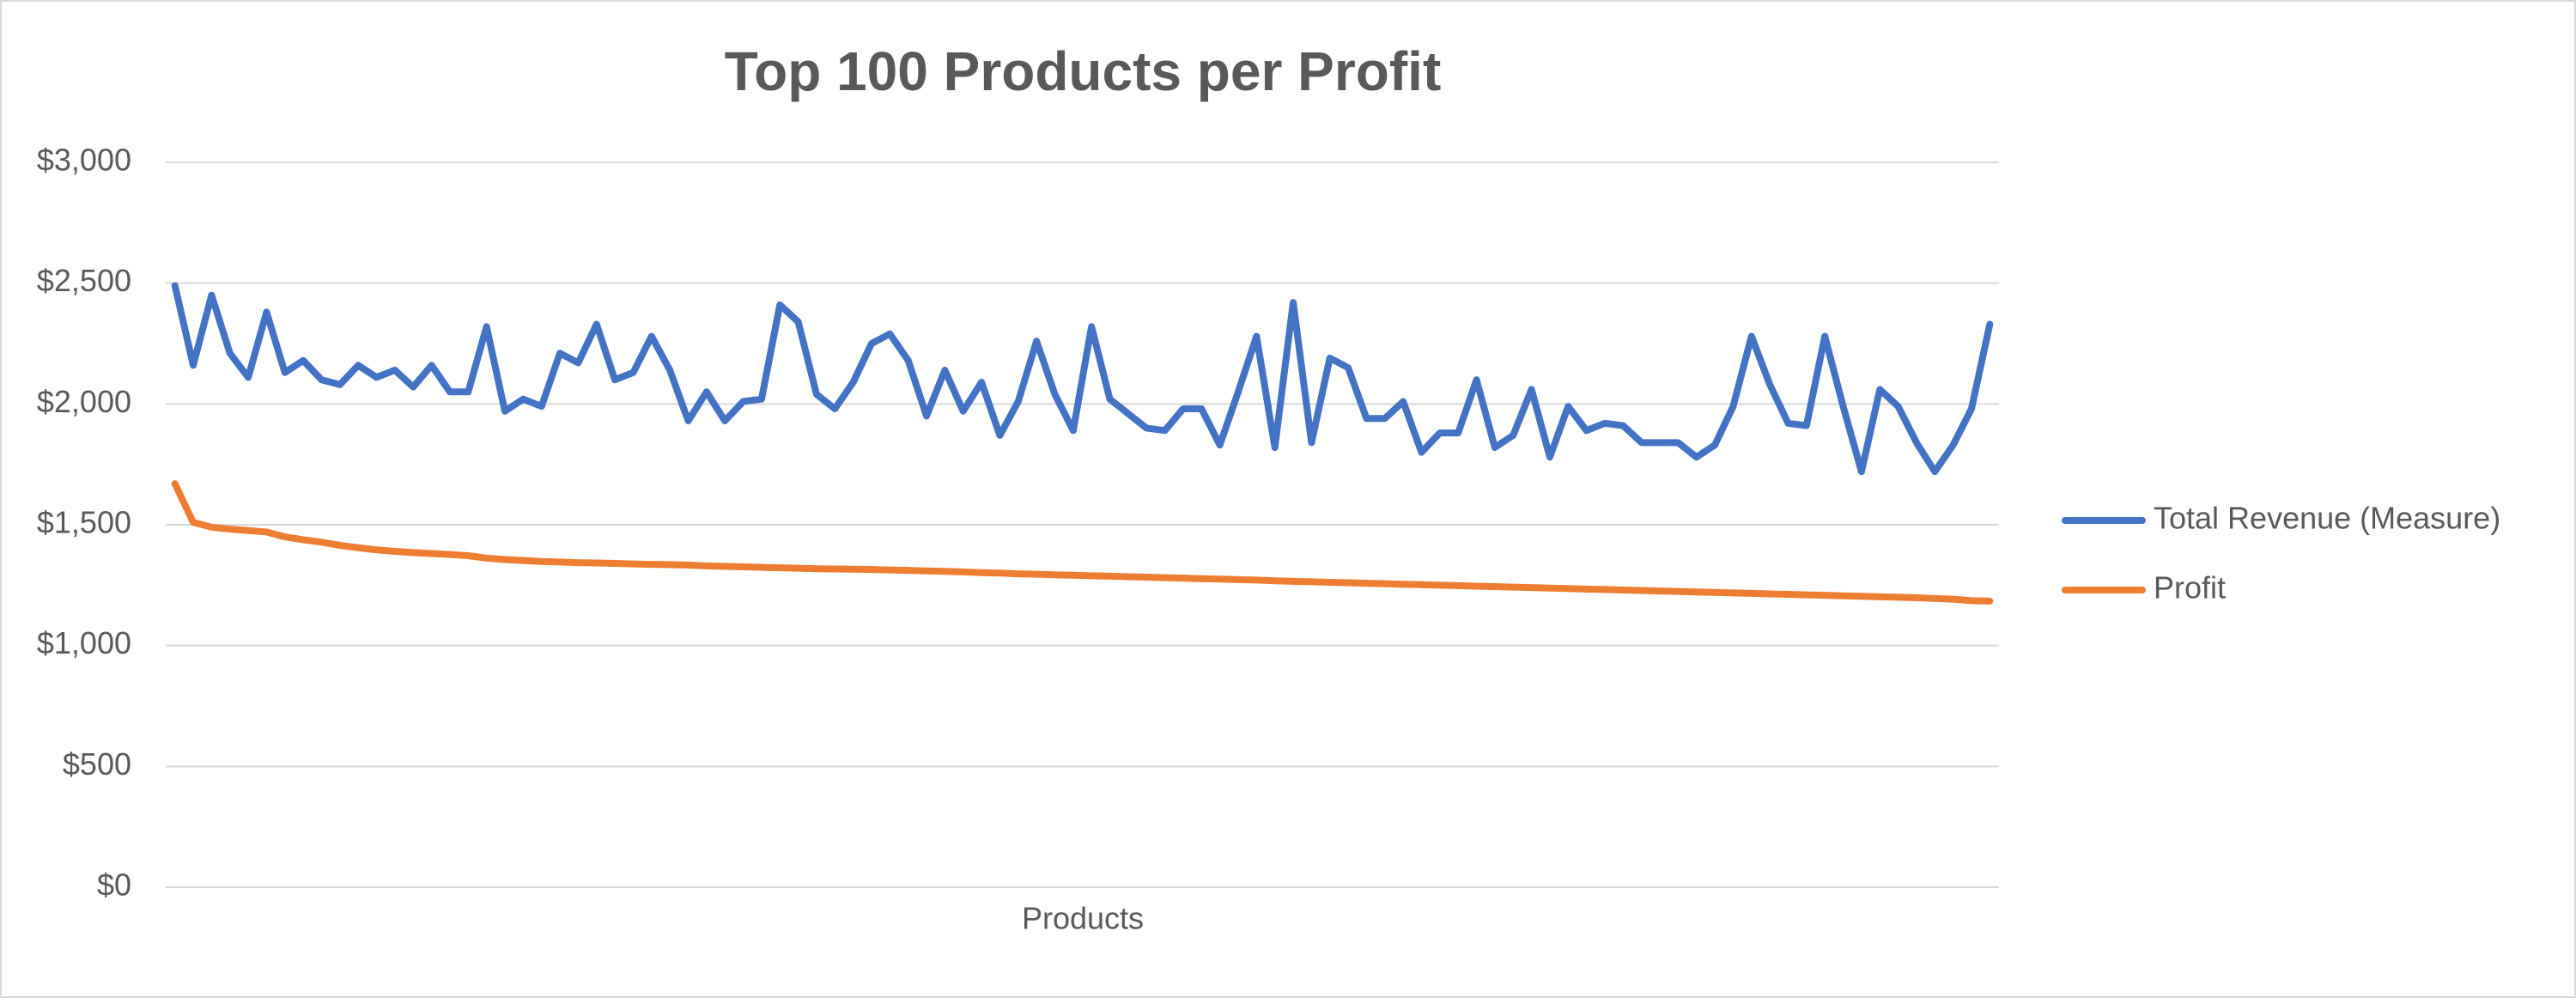 Image resolution: width=2576 pixels, height=998 pixels. I want to click on y-tick-label: $1,500, so click(84, 522).